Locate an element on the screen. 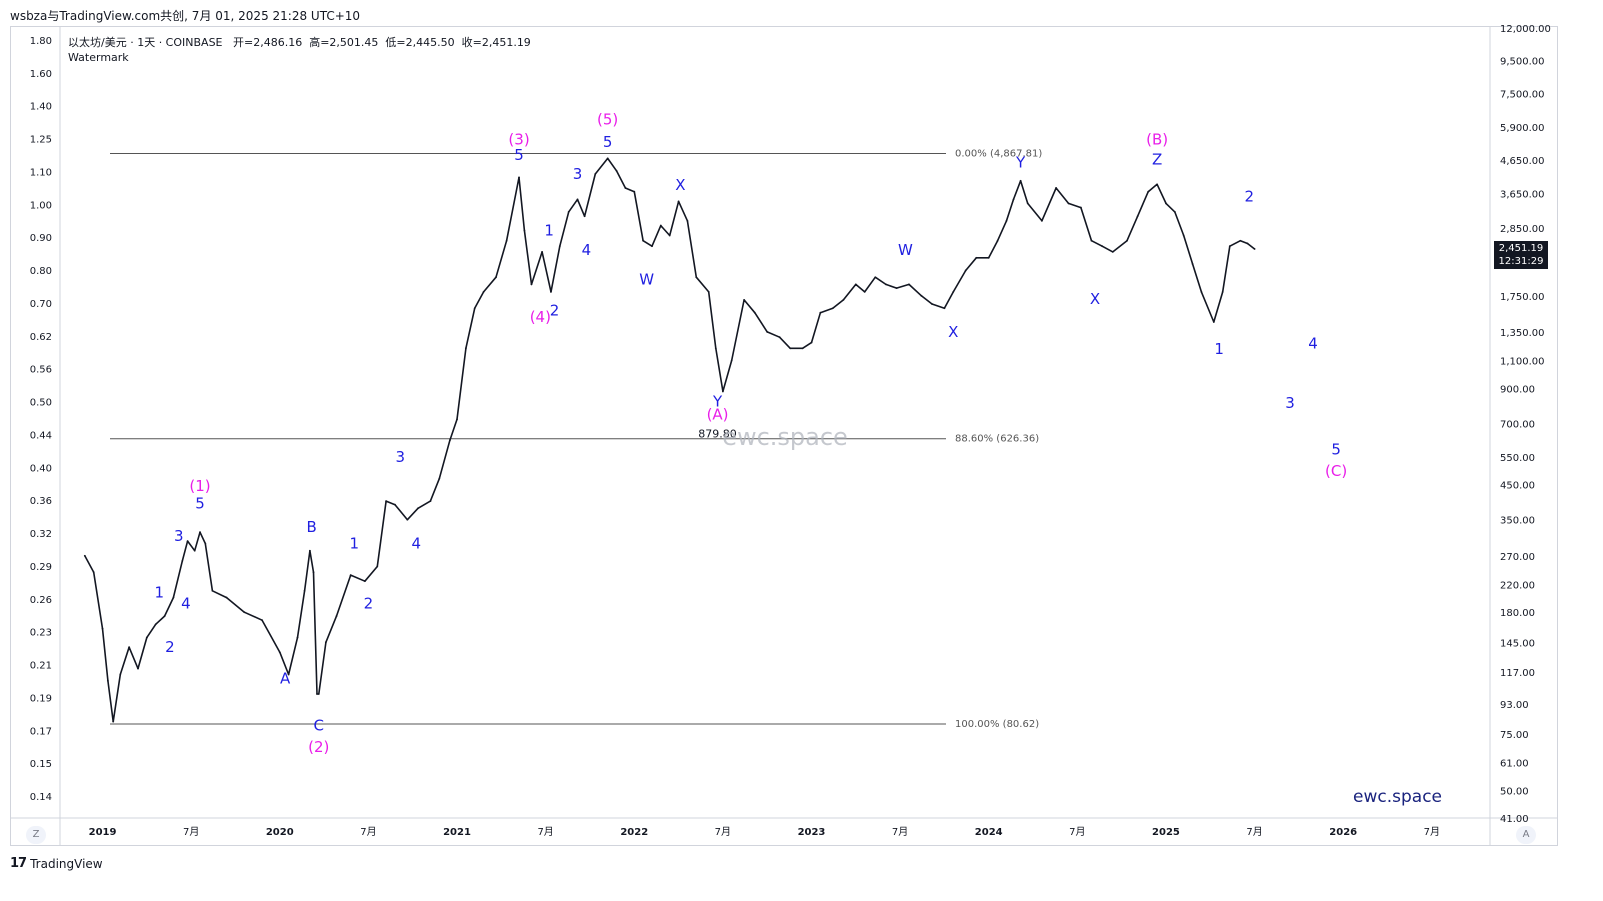  left-axis-tick: 1.10 is located at coordinates (41, 172).